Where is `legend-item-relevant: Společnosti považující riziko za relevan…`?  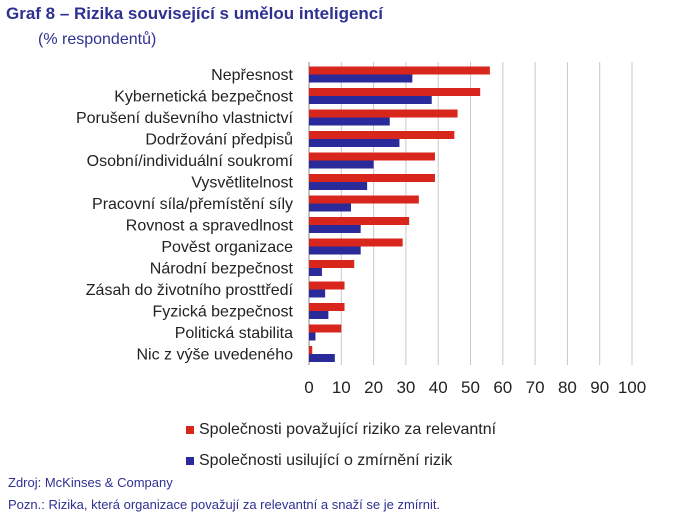 legend-item-relevant: Společnosti považující riziko za relevan… is located at coordinates (341, 430).